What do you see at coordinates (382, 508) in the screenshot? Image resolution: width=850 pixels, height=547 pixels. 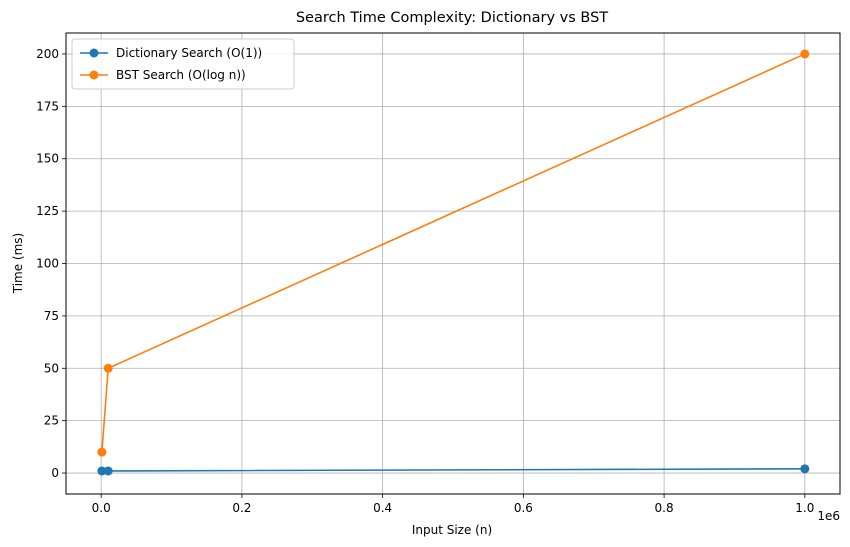 I see `x-tick-label: 0.4` at bounding box center [382, 508].